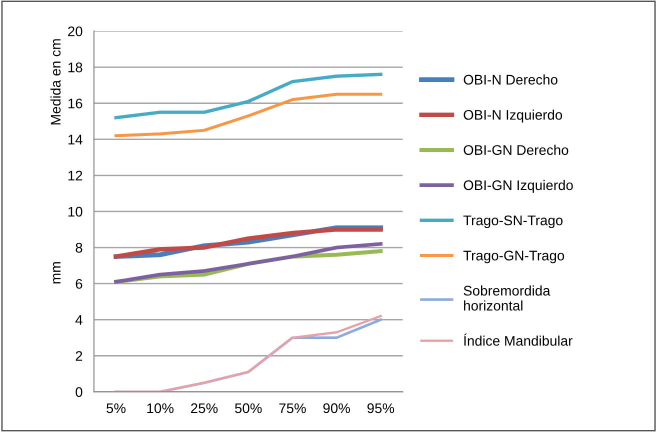 This screenshot has width=657, height=432. What do you see at coordinates (518, 340) in the screenshot?
I see `legend-label: Índice Mandibular` at bounding box center [518, 340].